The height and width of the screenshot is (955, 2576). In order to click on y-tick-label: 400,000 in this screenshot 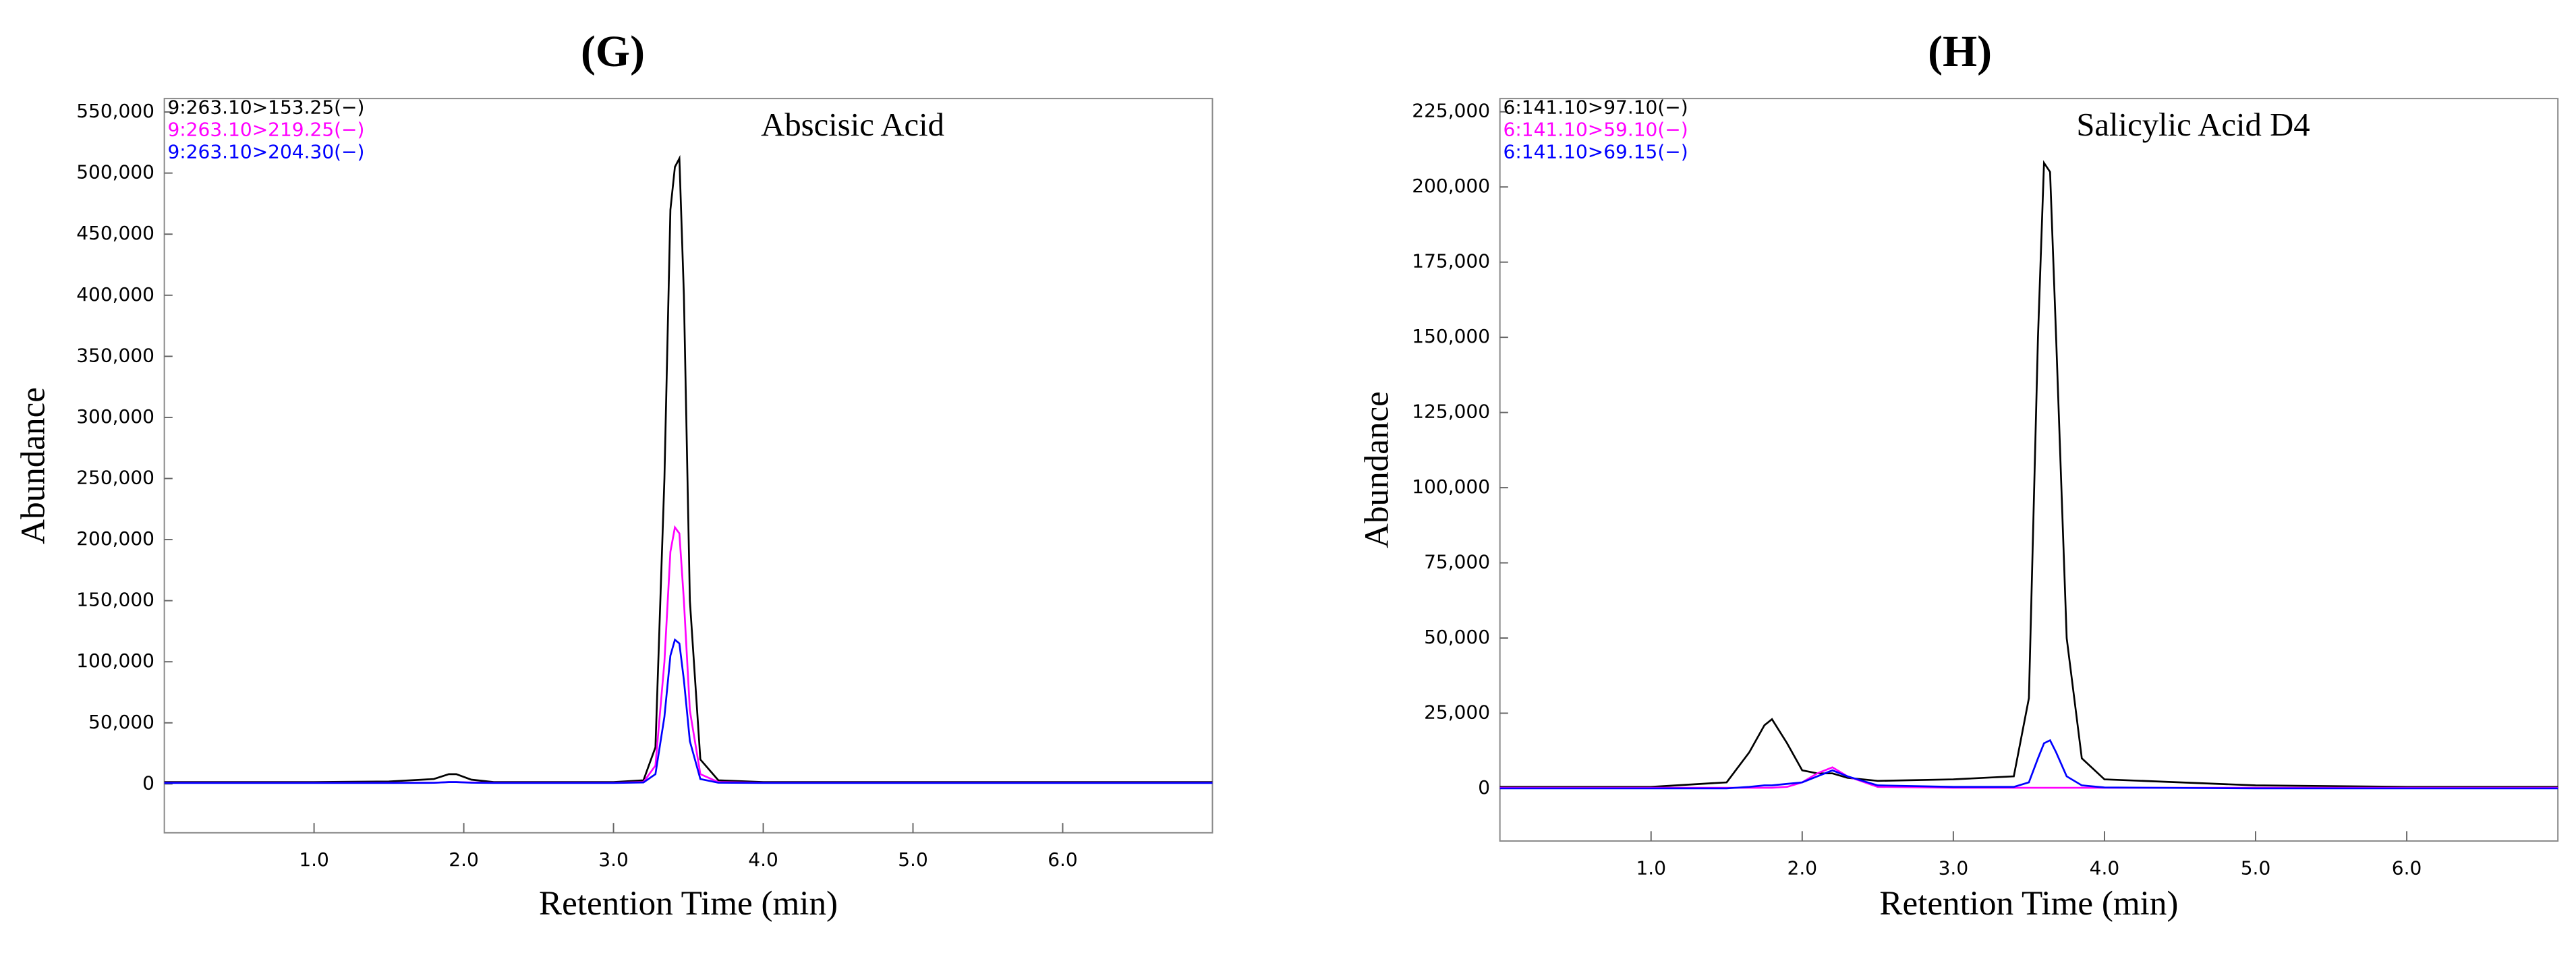, I will do `click(115, 294)`.